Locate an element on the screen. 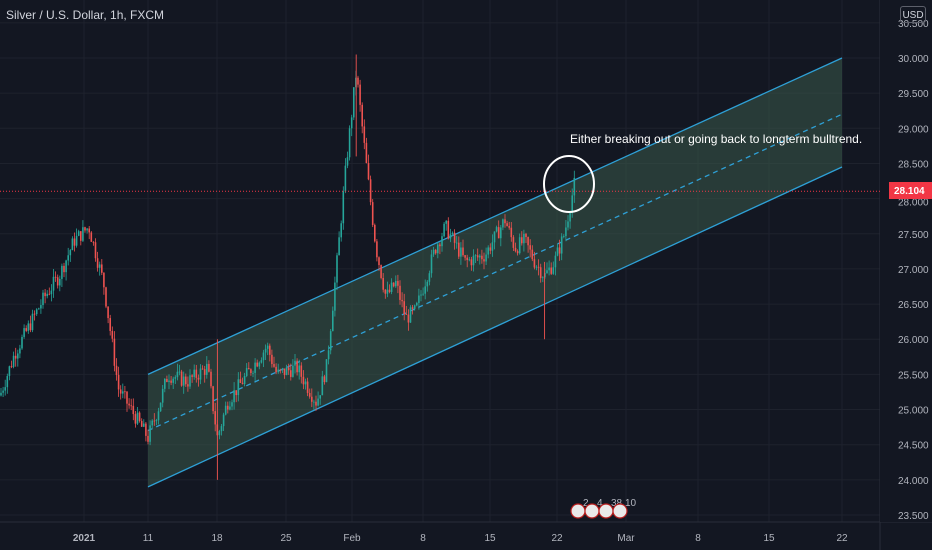  price-tick-label: 23.500 is located at coordinates (913, 516).